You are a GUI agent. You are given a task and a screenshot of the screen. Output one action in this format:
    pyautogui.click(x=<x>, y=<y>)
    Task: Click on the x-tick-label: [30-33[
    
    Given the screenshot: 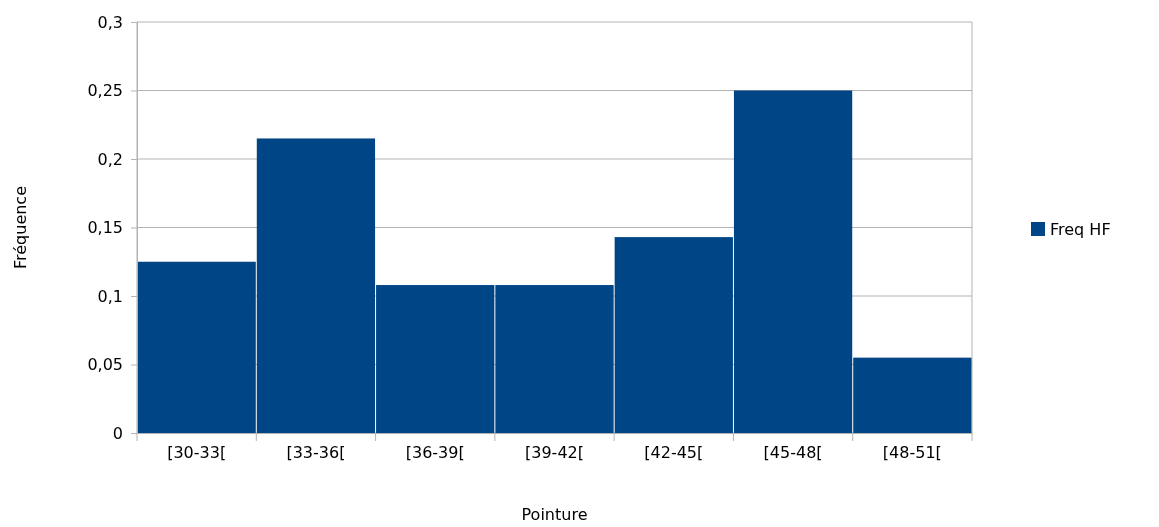 What is the action you would take?
    pyautogui.click(x=197, y=453)
    